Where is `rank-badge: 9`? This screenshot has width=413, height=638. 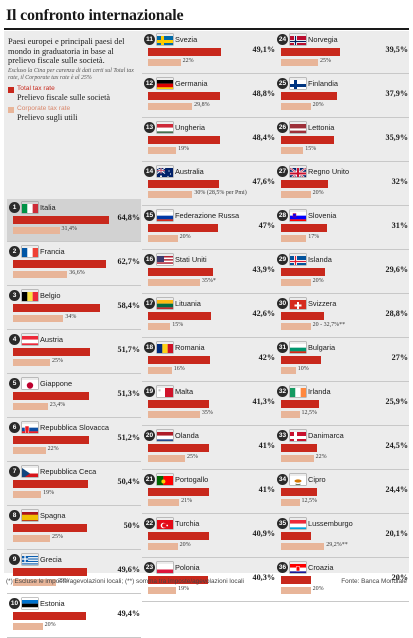 rank-badge: 9 is located at coordinates (14, 559).